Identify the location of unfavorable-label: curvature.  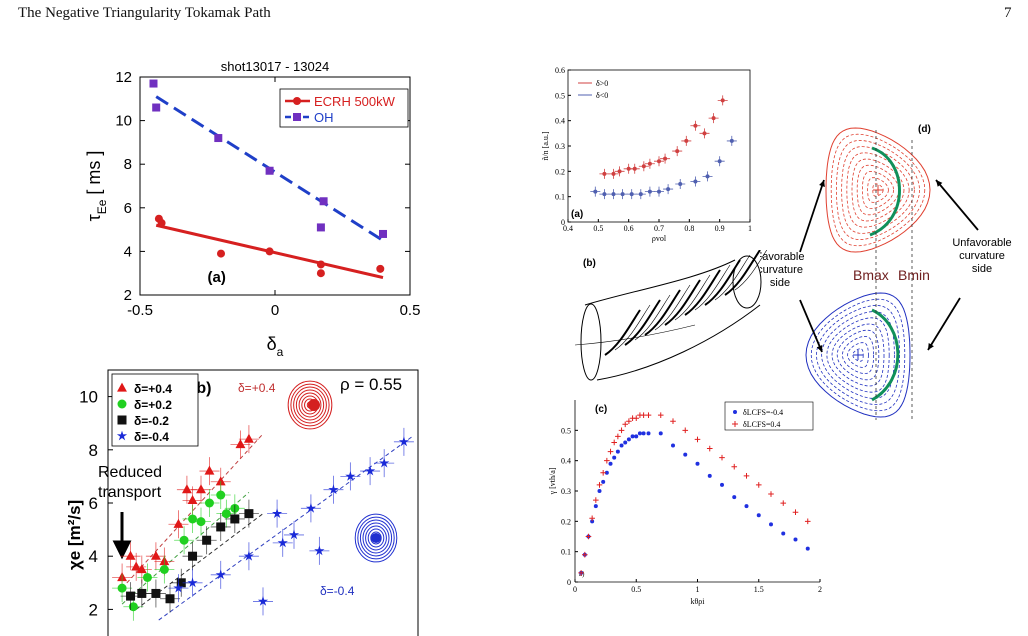
(982, 256).